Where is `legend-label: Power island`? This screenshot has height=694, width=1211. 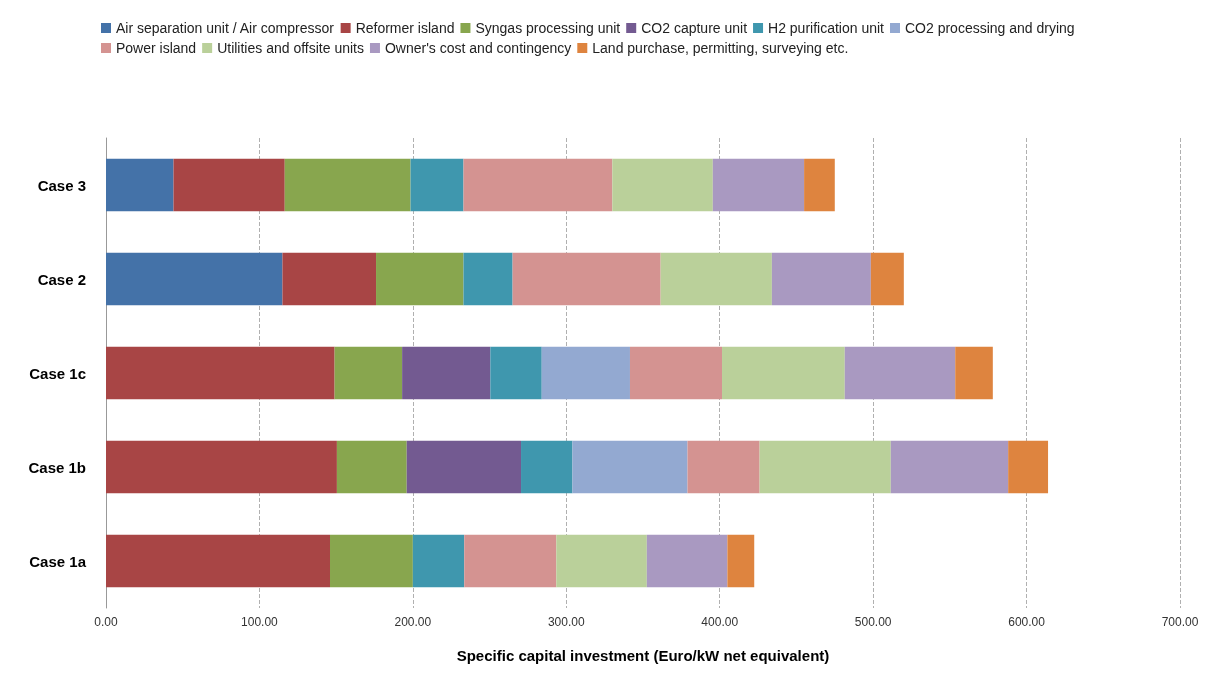 legend-label: Power island is located at coordinates (156, 48).